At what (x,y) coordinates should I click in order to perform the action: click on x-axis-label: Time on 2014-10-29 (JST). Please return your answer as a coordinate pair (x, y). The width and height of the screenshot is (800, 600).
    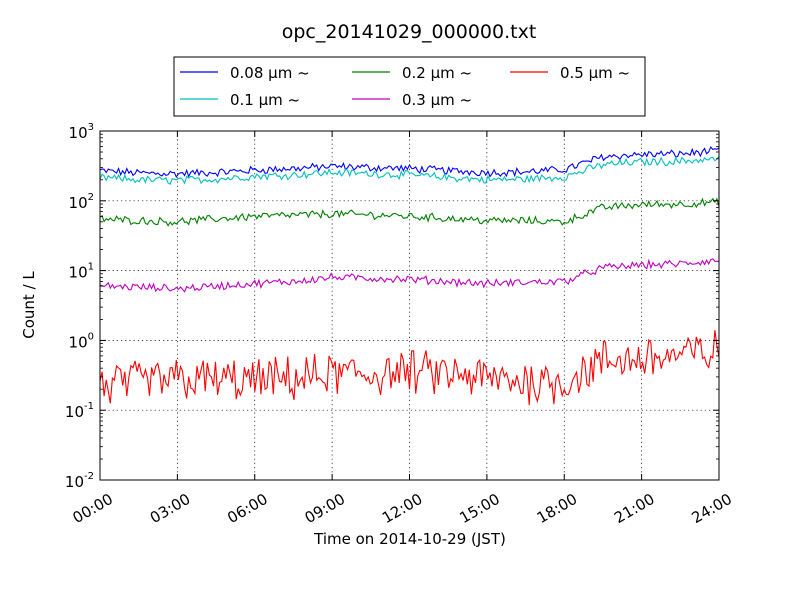
    Looking at the image, I should click on (409, 539).